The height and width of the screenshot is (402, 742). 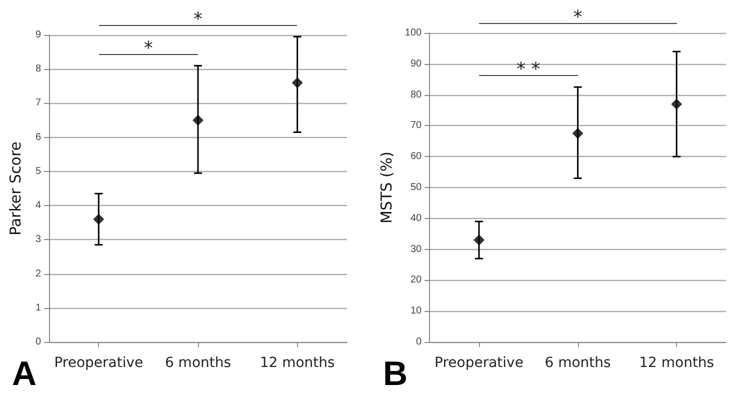 What do you see at coordinates (416, 249) in the screenshot?
I see `y-tick-label: 30` at bounding box center [416, 249].